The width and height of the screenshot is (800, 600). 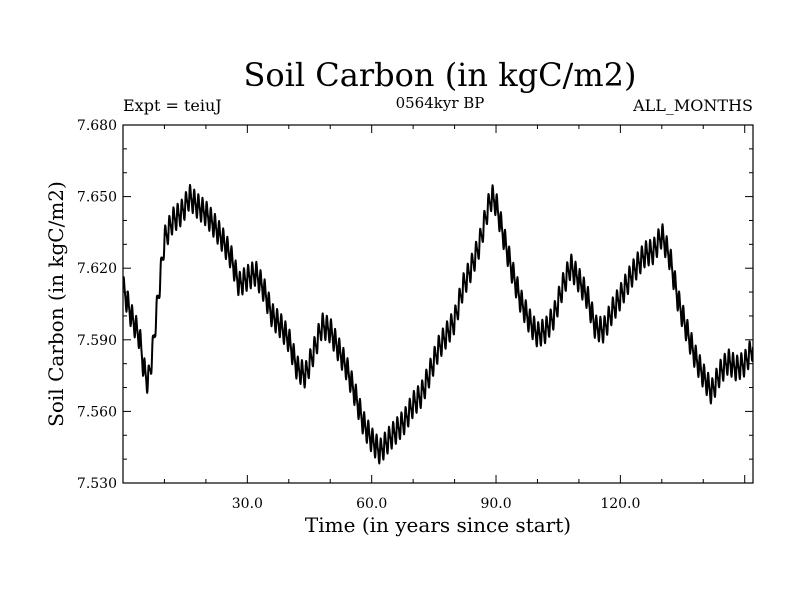 What do you see at coordinates (97, 484) in the screenshot?
I see `y-tick-label: 7.530` at bounding box center [97, 484].